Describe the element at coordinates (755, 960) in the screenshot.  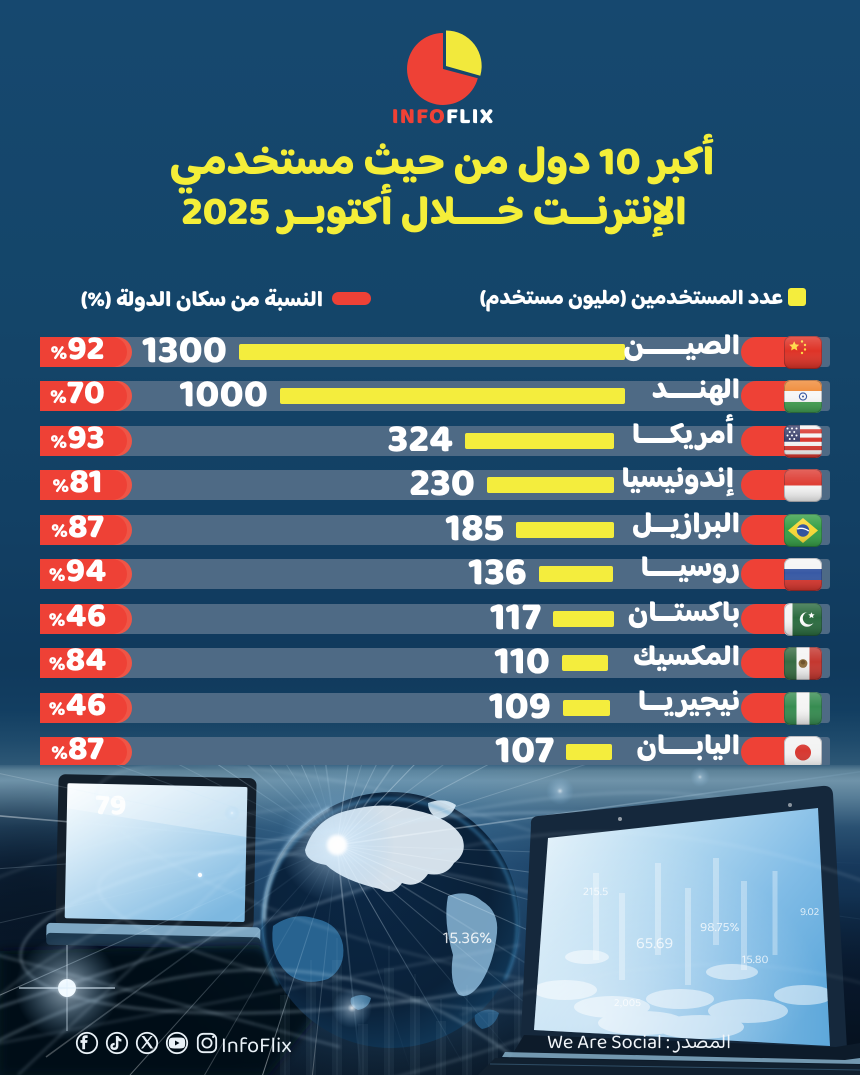
I see `svg-text: 15.80` at that location.